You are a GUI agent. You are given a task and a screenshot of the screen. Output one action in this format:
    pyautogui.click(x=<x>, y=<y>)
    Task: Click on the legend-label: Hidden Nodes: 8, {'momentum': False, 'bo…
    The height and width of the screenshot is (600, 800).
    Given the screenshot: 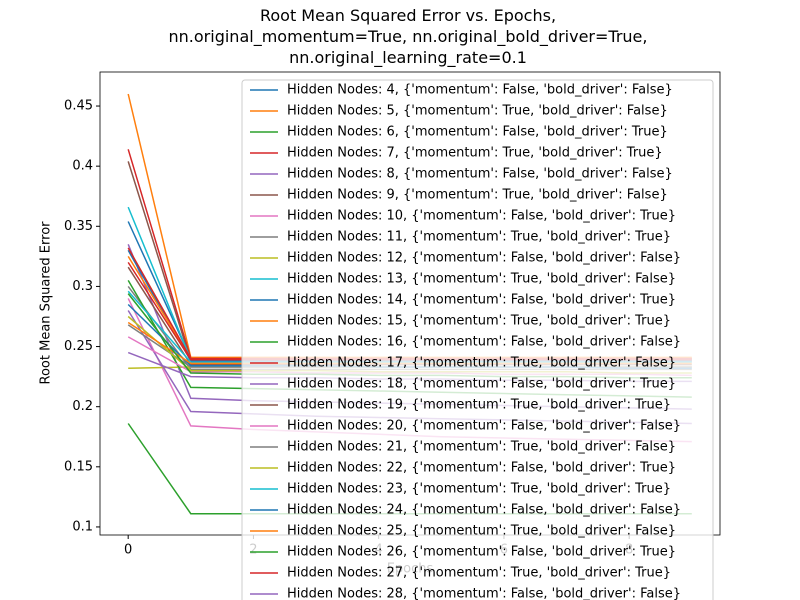 What is the action you would take?
    pyautogui.click(x=480, y=174)
    